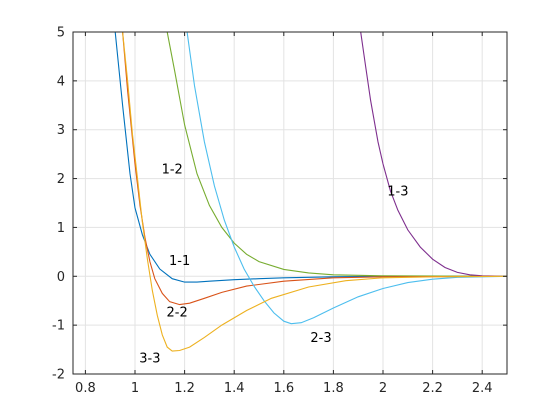 This screenshot has width=560, height=420. What do you see at coordinates (61, 179) in the screenshot?
I see `y-tick-label: 2` at bounding box center [61, 179].